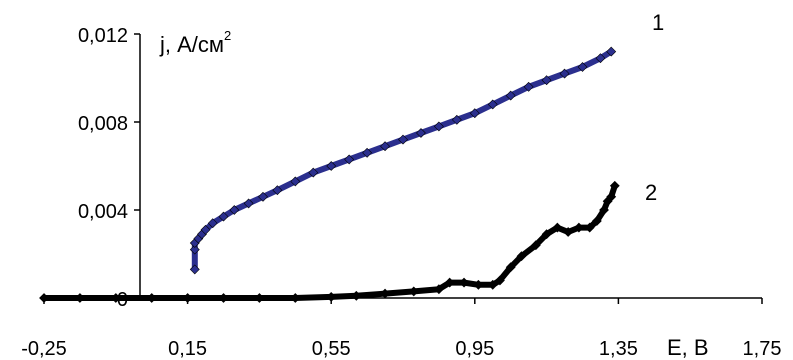 Image resolution: width=793 pixels, height=360 pixels. Describe the element at coordinates (651, 192) in the screenshot. I see `series-2-annotation: 2` at that location.